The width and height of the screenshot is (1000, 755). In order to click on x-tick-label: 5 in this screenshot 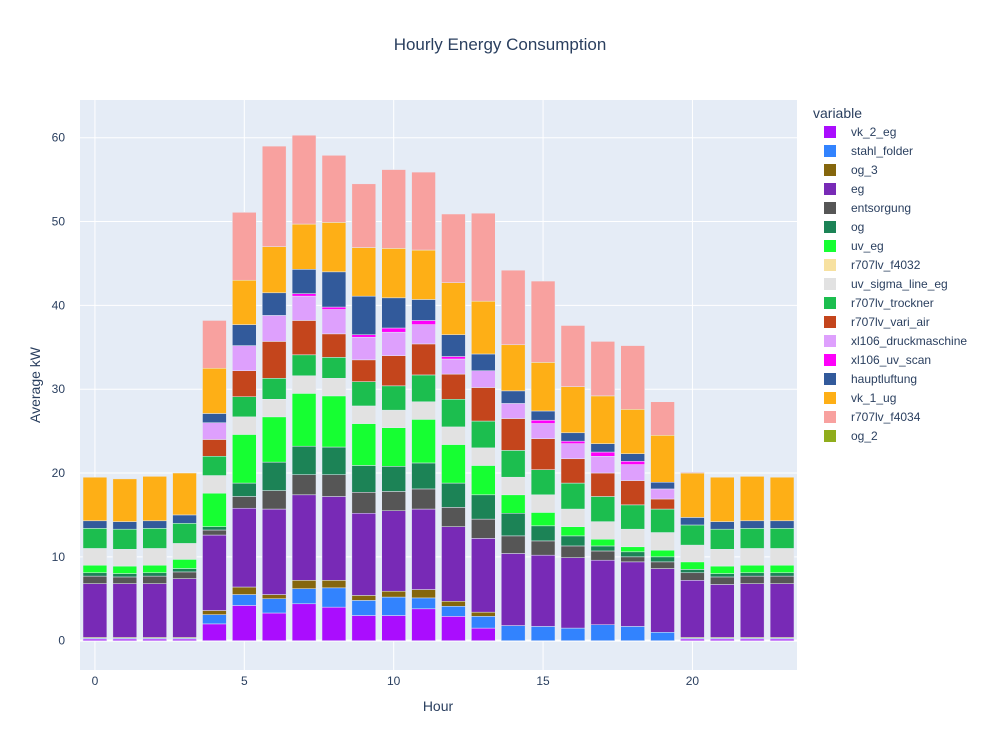, I will do `click(244, 681)`.